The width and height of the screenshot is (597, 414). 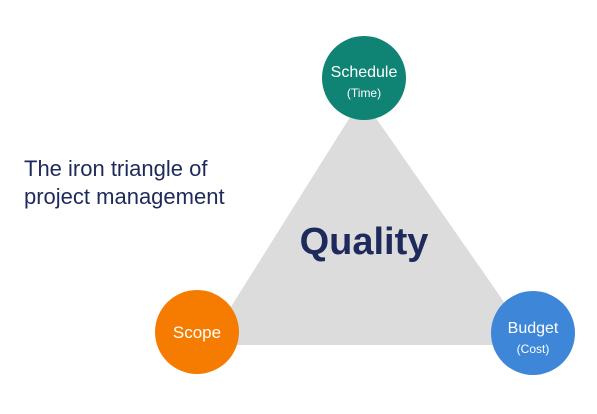 I want to click on node-schedule-circle, so click(x=364, y=78).